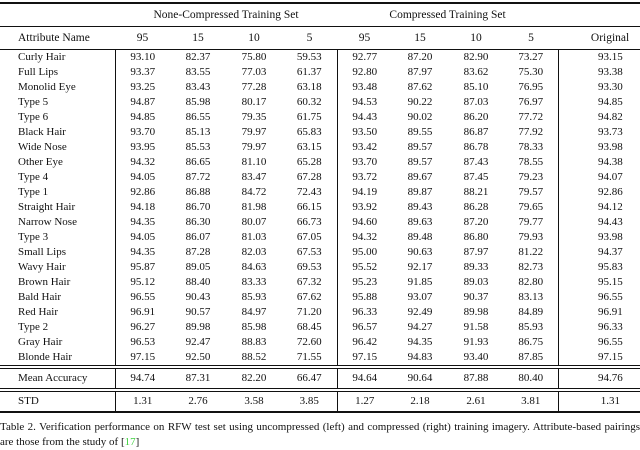 This screenshot has width=640, height=450. I want to click on value-cell: 93.25, so click(142, 87).